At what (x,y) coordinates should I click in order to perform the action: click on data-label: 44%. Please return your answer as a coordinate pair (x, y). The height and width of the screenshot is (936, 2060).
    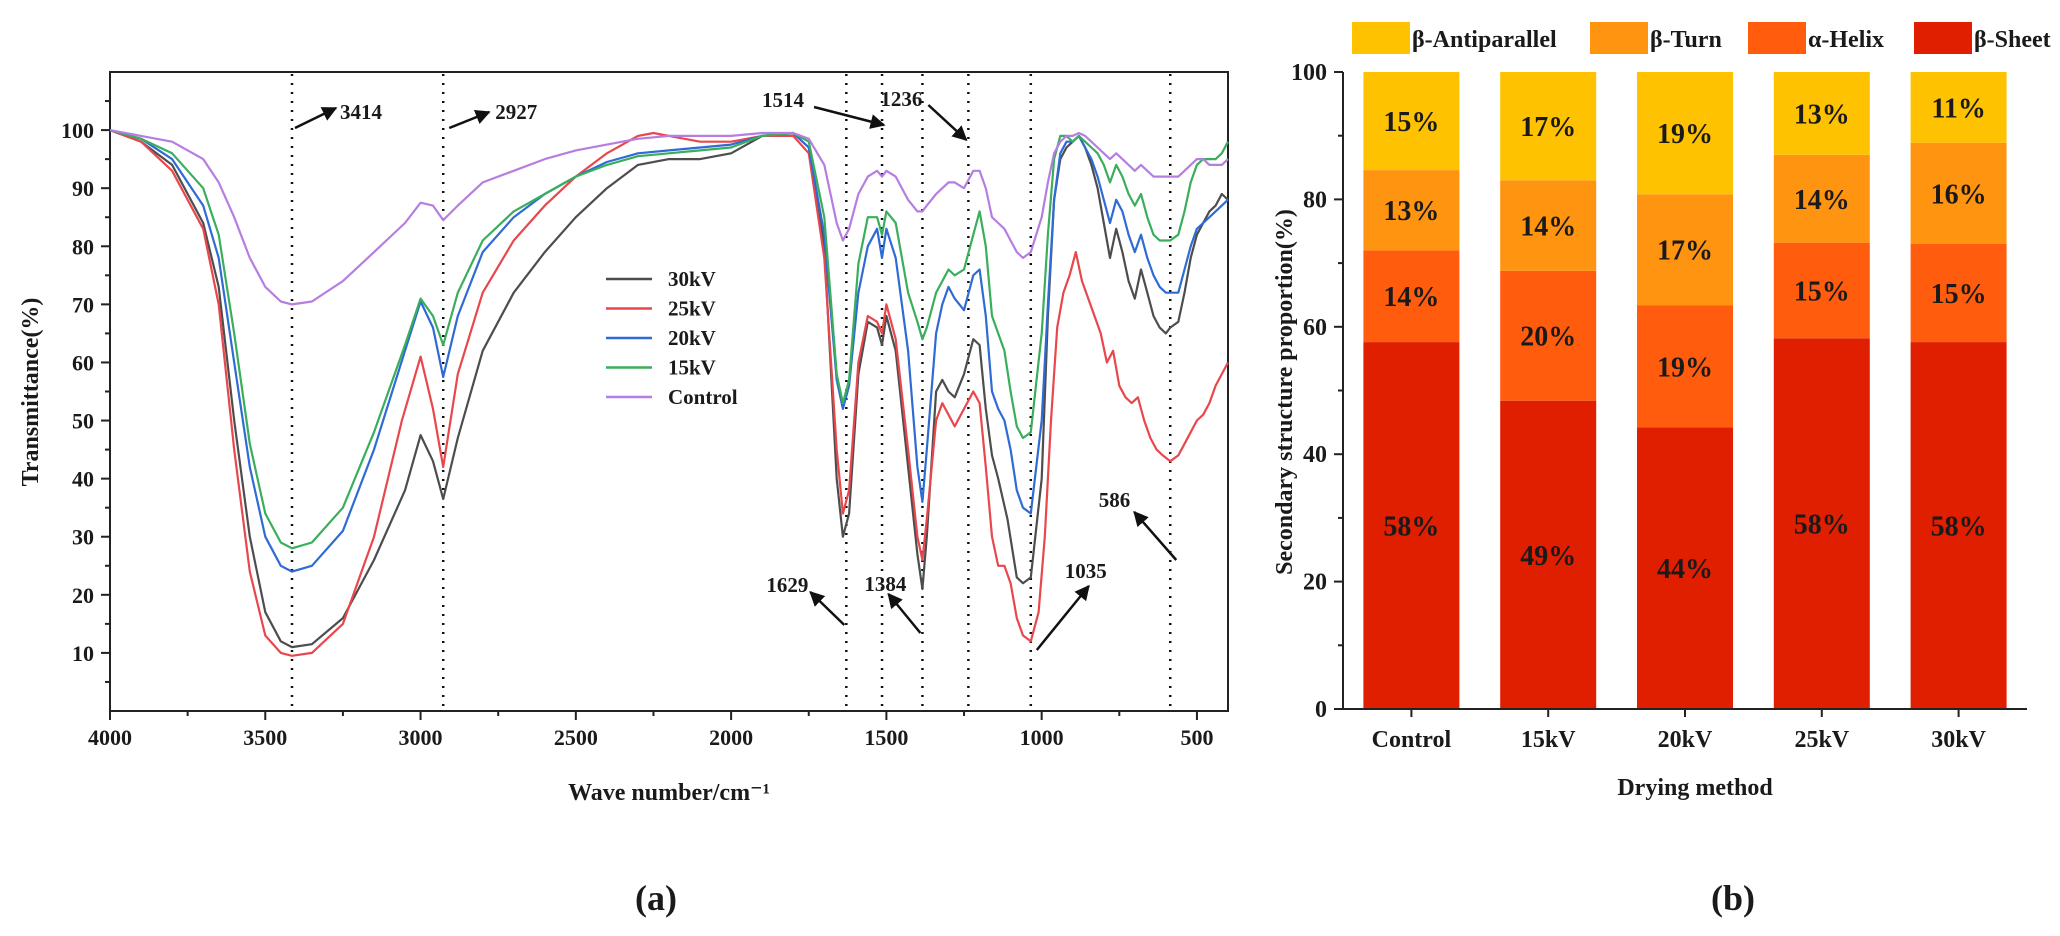
    Looking at the image, I should click on (1685, 569).